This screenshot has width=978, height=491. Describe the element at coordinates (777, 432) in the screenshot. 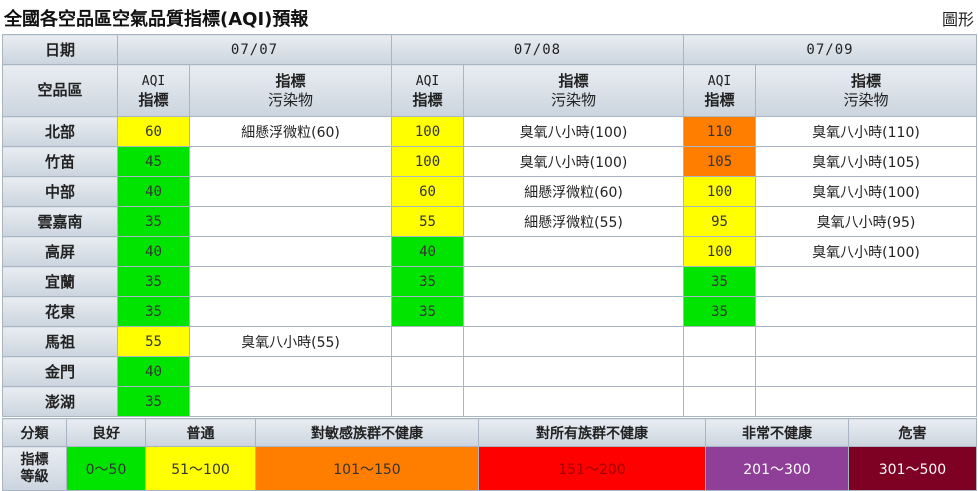

I see `legend-level-name: 非常不健康` at that location.